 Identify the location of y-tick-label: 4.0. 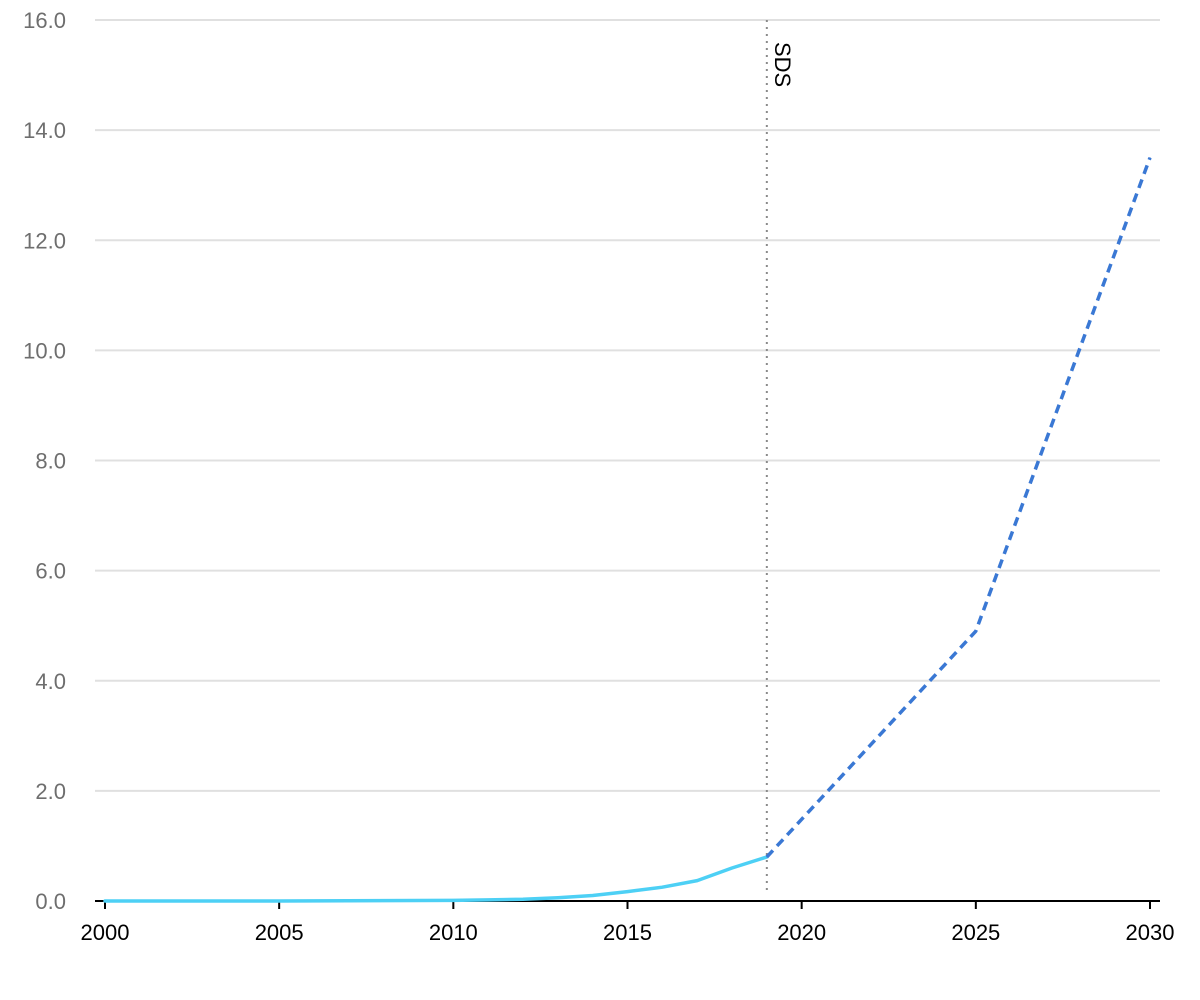
(50, 681).